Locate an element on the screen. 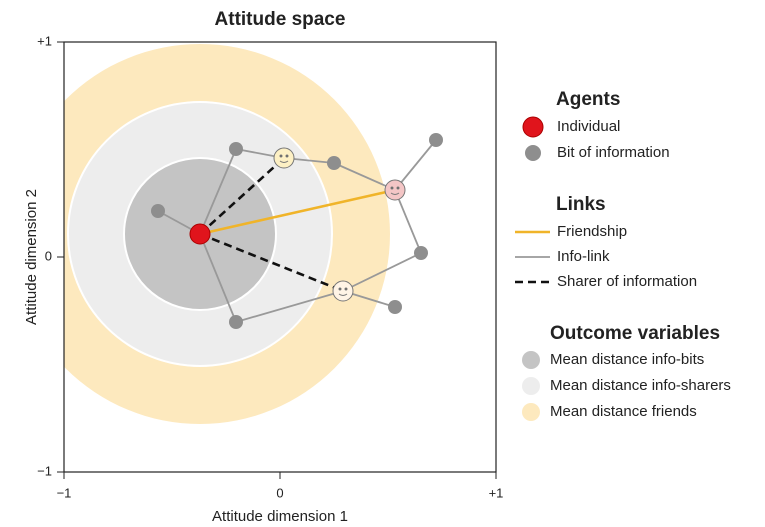  legend-title: Outcome variables is located at coordinates (635, 333).